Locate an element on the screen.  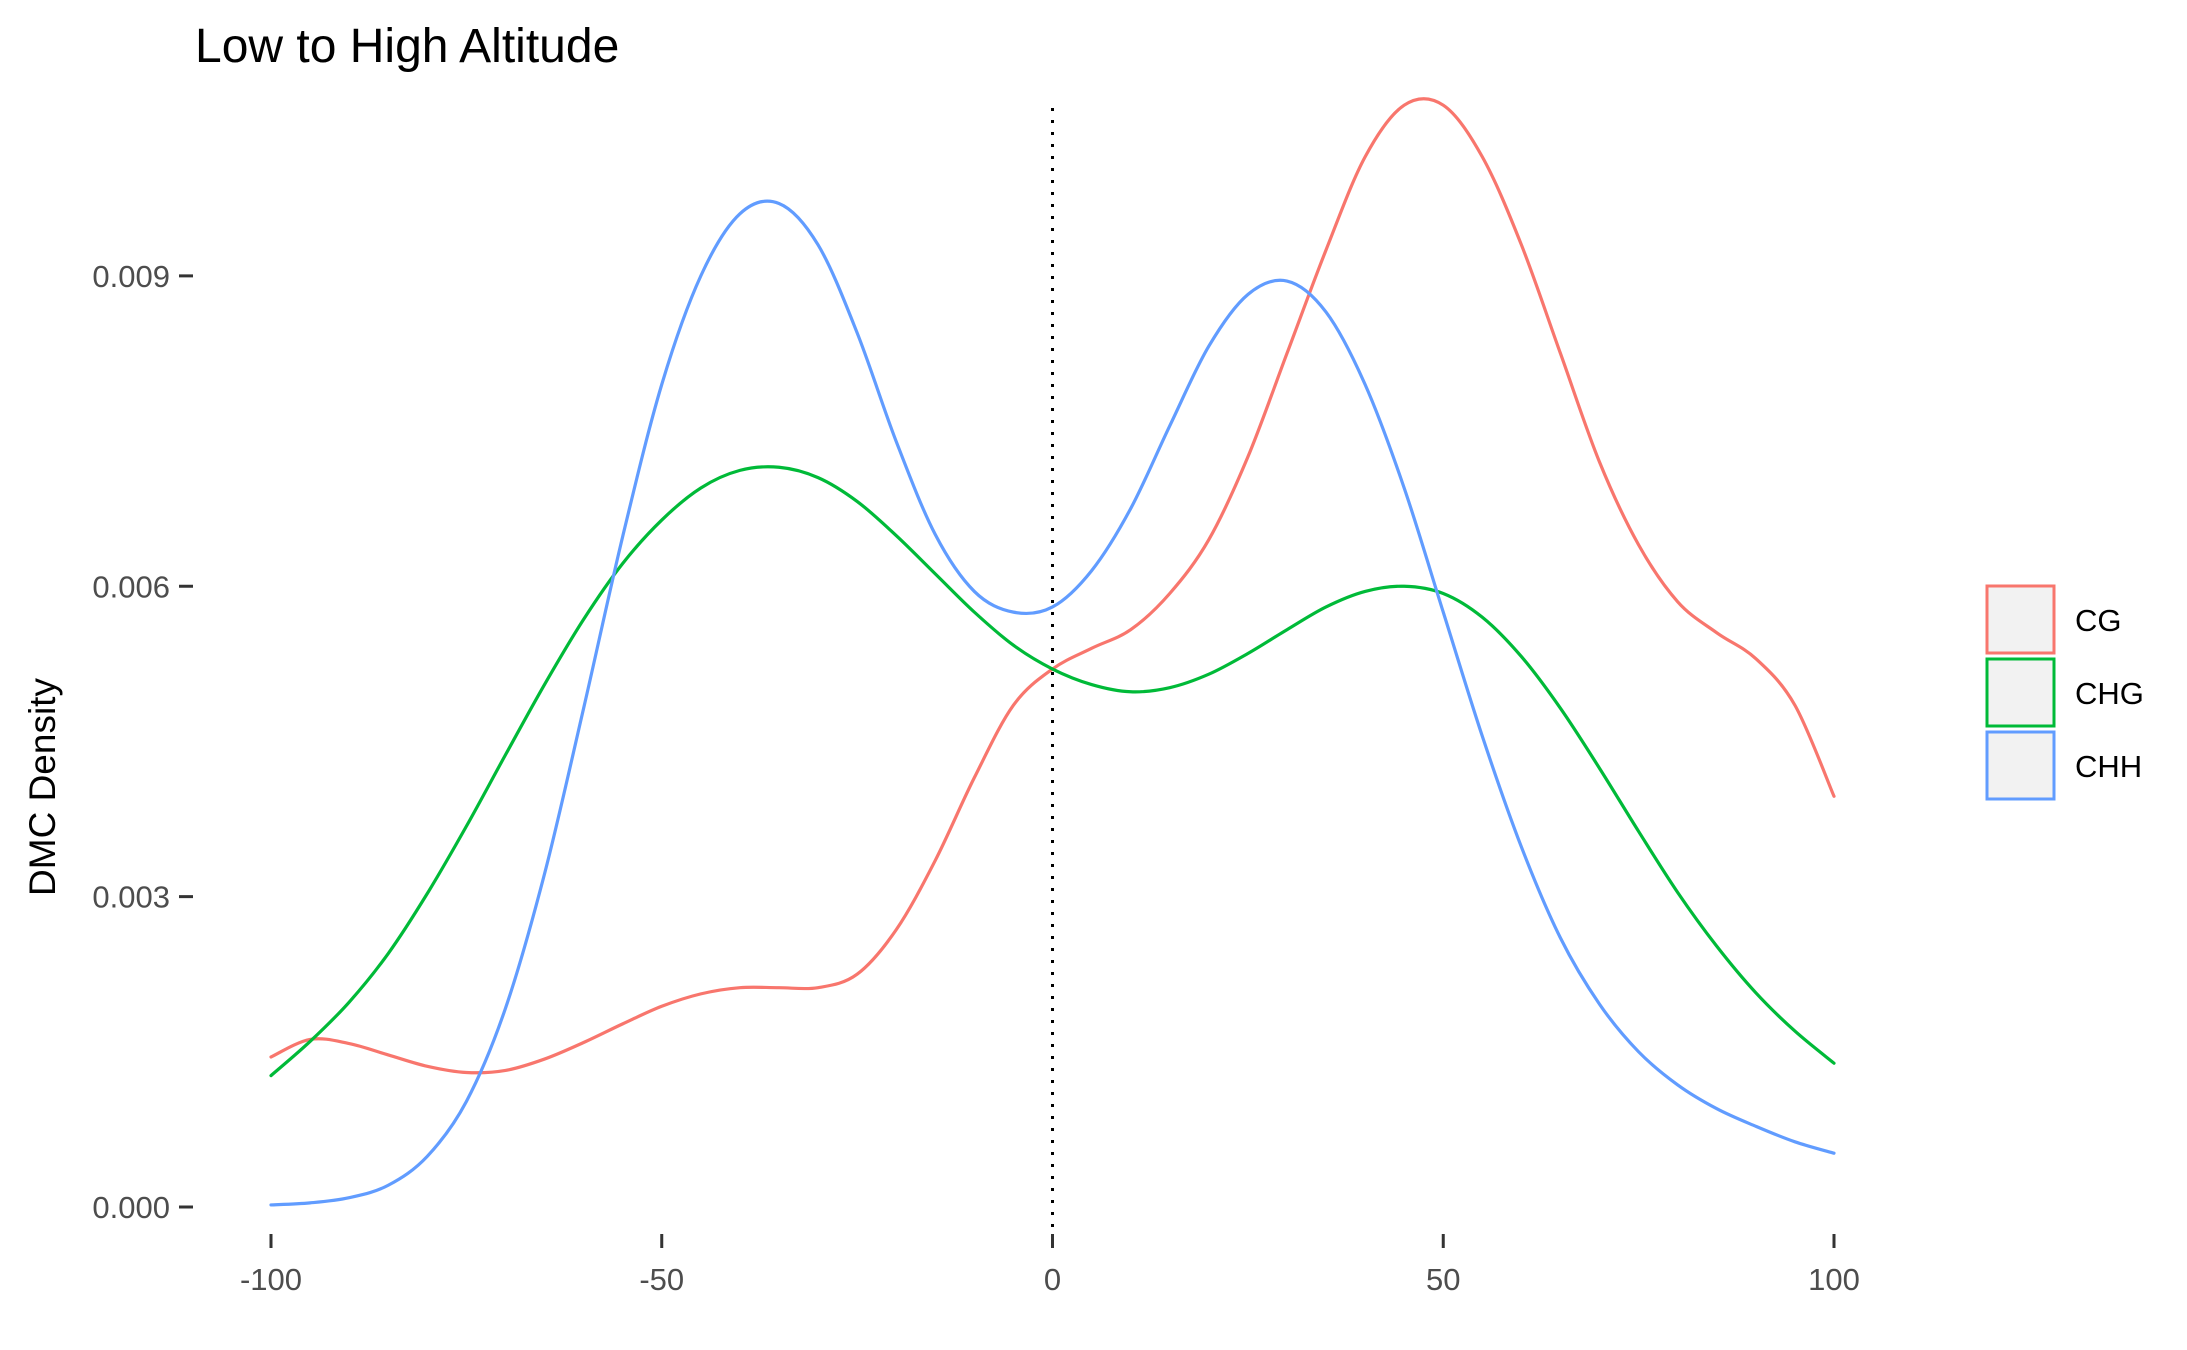
x-axis: -100 -50 0 50 100 is located at coordinates (1050, 1265).